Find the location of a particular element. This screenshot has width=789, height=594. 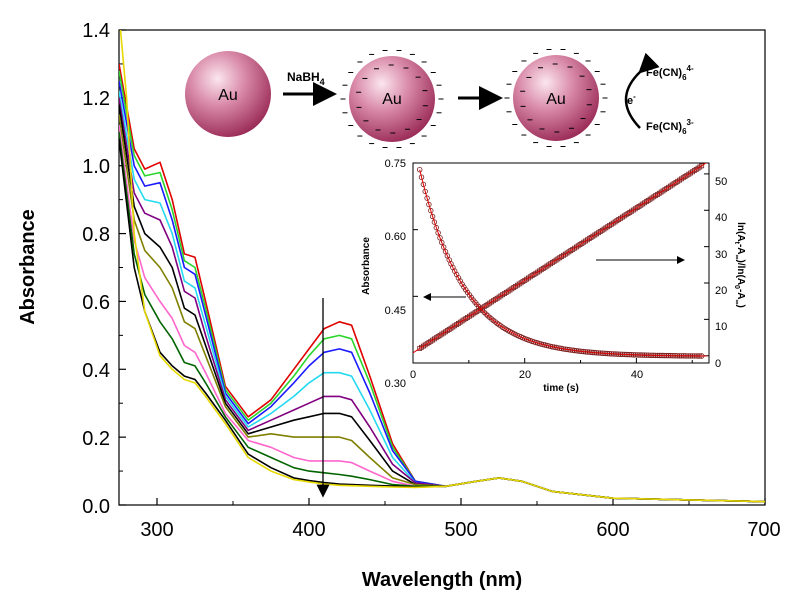

y-tick-label-0.2: 0.2 is located at coordinates (96, 439).